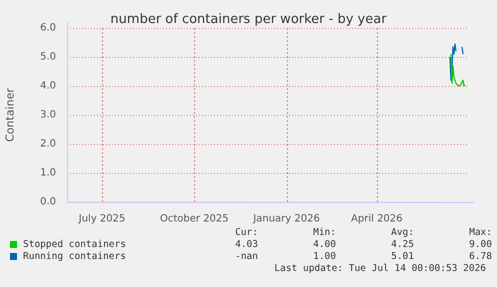 This screenshot has height=287, width=497. What do you see at coordinates (480, 244) in the screenshot?
I see `text: 9.00` at bounding box center [480, 244].